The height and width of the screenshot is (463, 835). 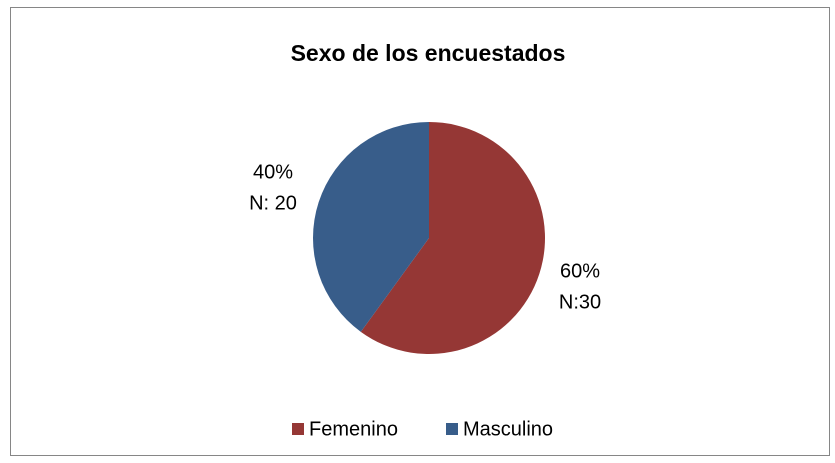 What do you see at coordinates (428, 53) in the screenshot?
I see `chart-title: Sexo de los encuestados` at bounding box center [428, 53].